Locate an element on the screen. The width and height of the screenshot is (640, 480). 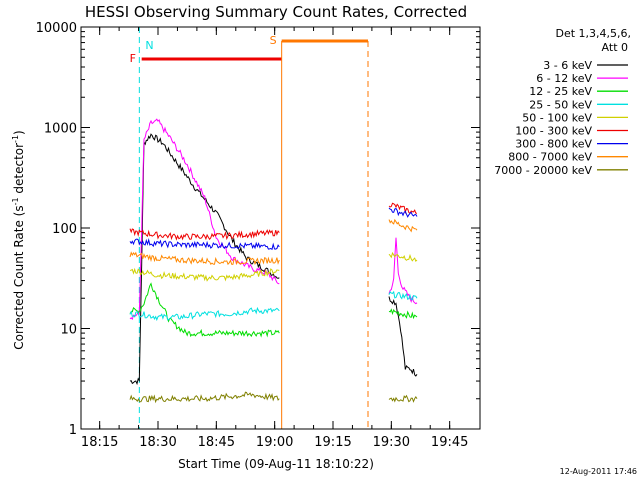
y-tick-label: 100 is located at coordinates (64, 229).